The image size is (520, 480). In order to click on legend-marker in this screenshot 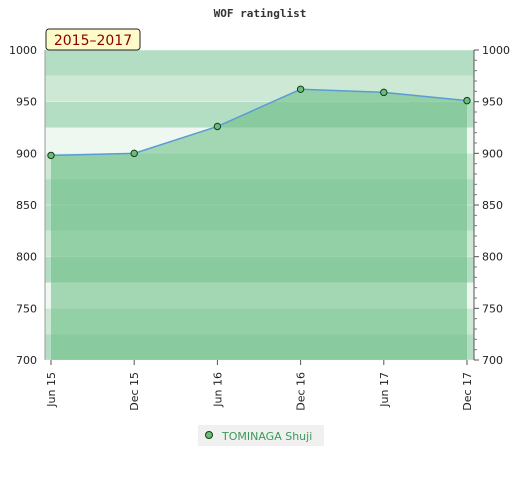, I will do `click(209, 435)`.